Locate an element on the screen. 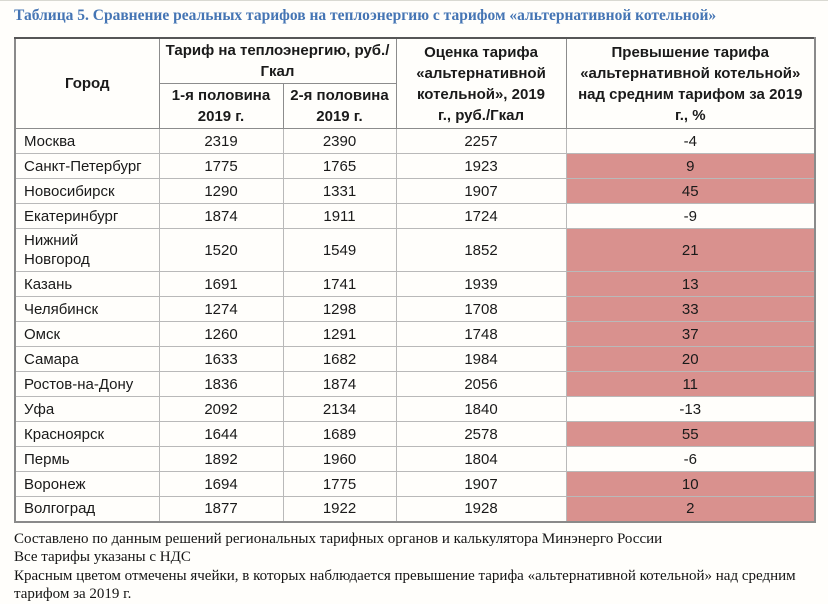  table-row: Новосибирск 1290 1331 1907 45 is located at coordinates (415, 191).